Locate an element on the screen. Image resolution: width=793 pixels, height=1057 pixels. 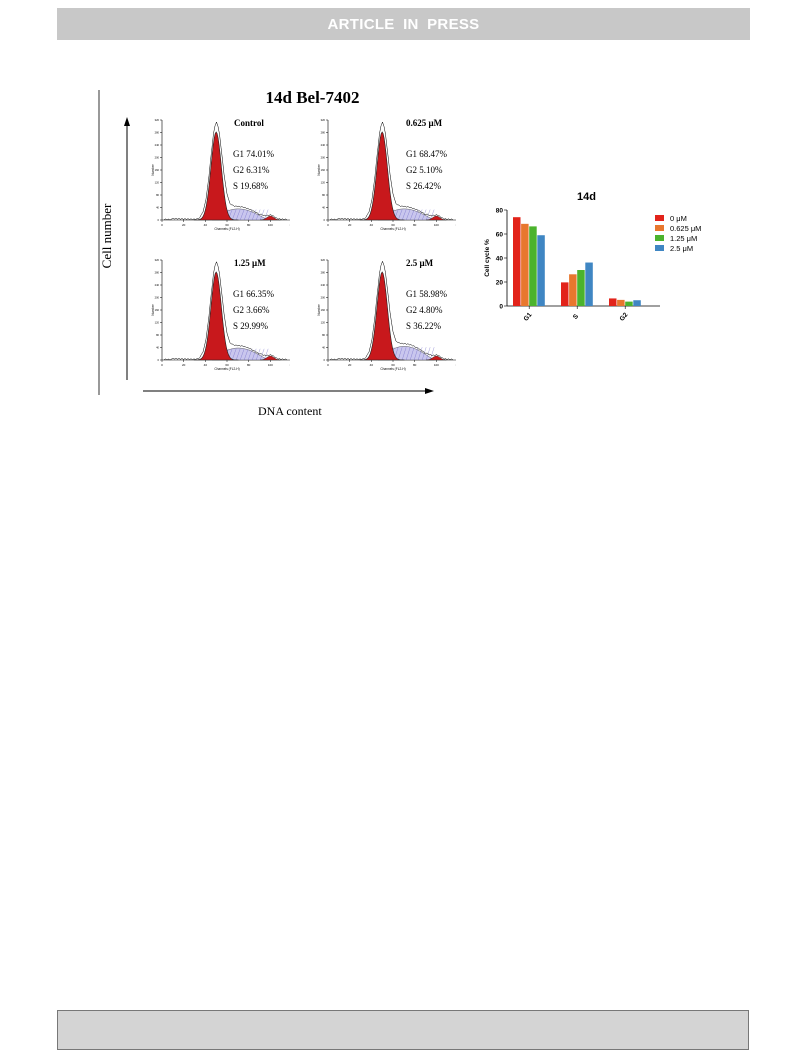
panel-stats: G1 74.01% G2 6.31% S 19.68% is located at coordinates (253, 170).